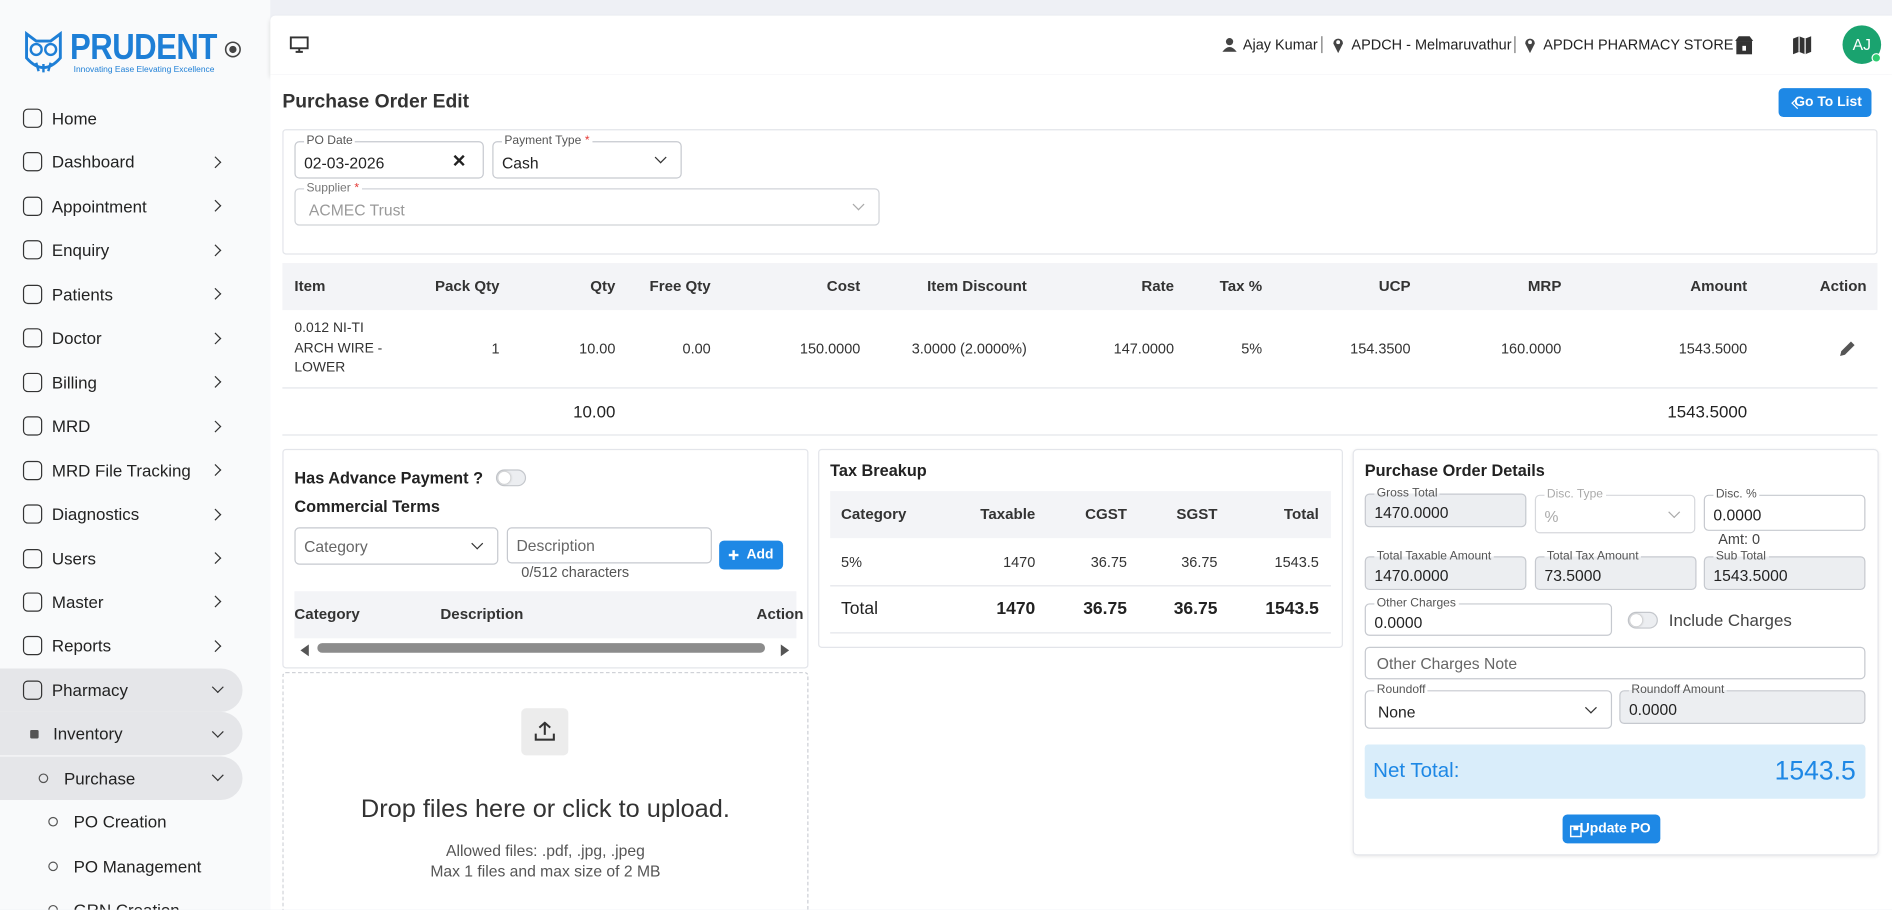  Describe the element at coordinates (1396, 711) in the screenshot. I see `field-value: None` at that location.